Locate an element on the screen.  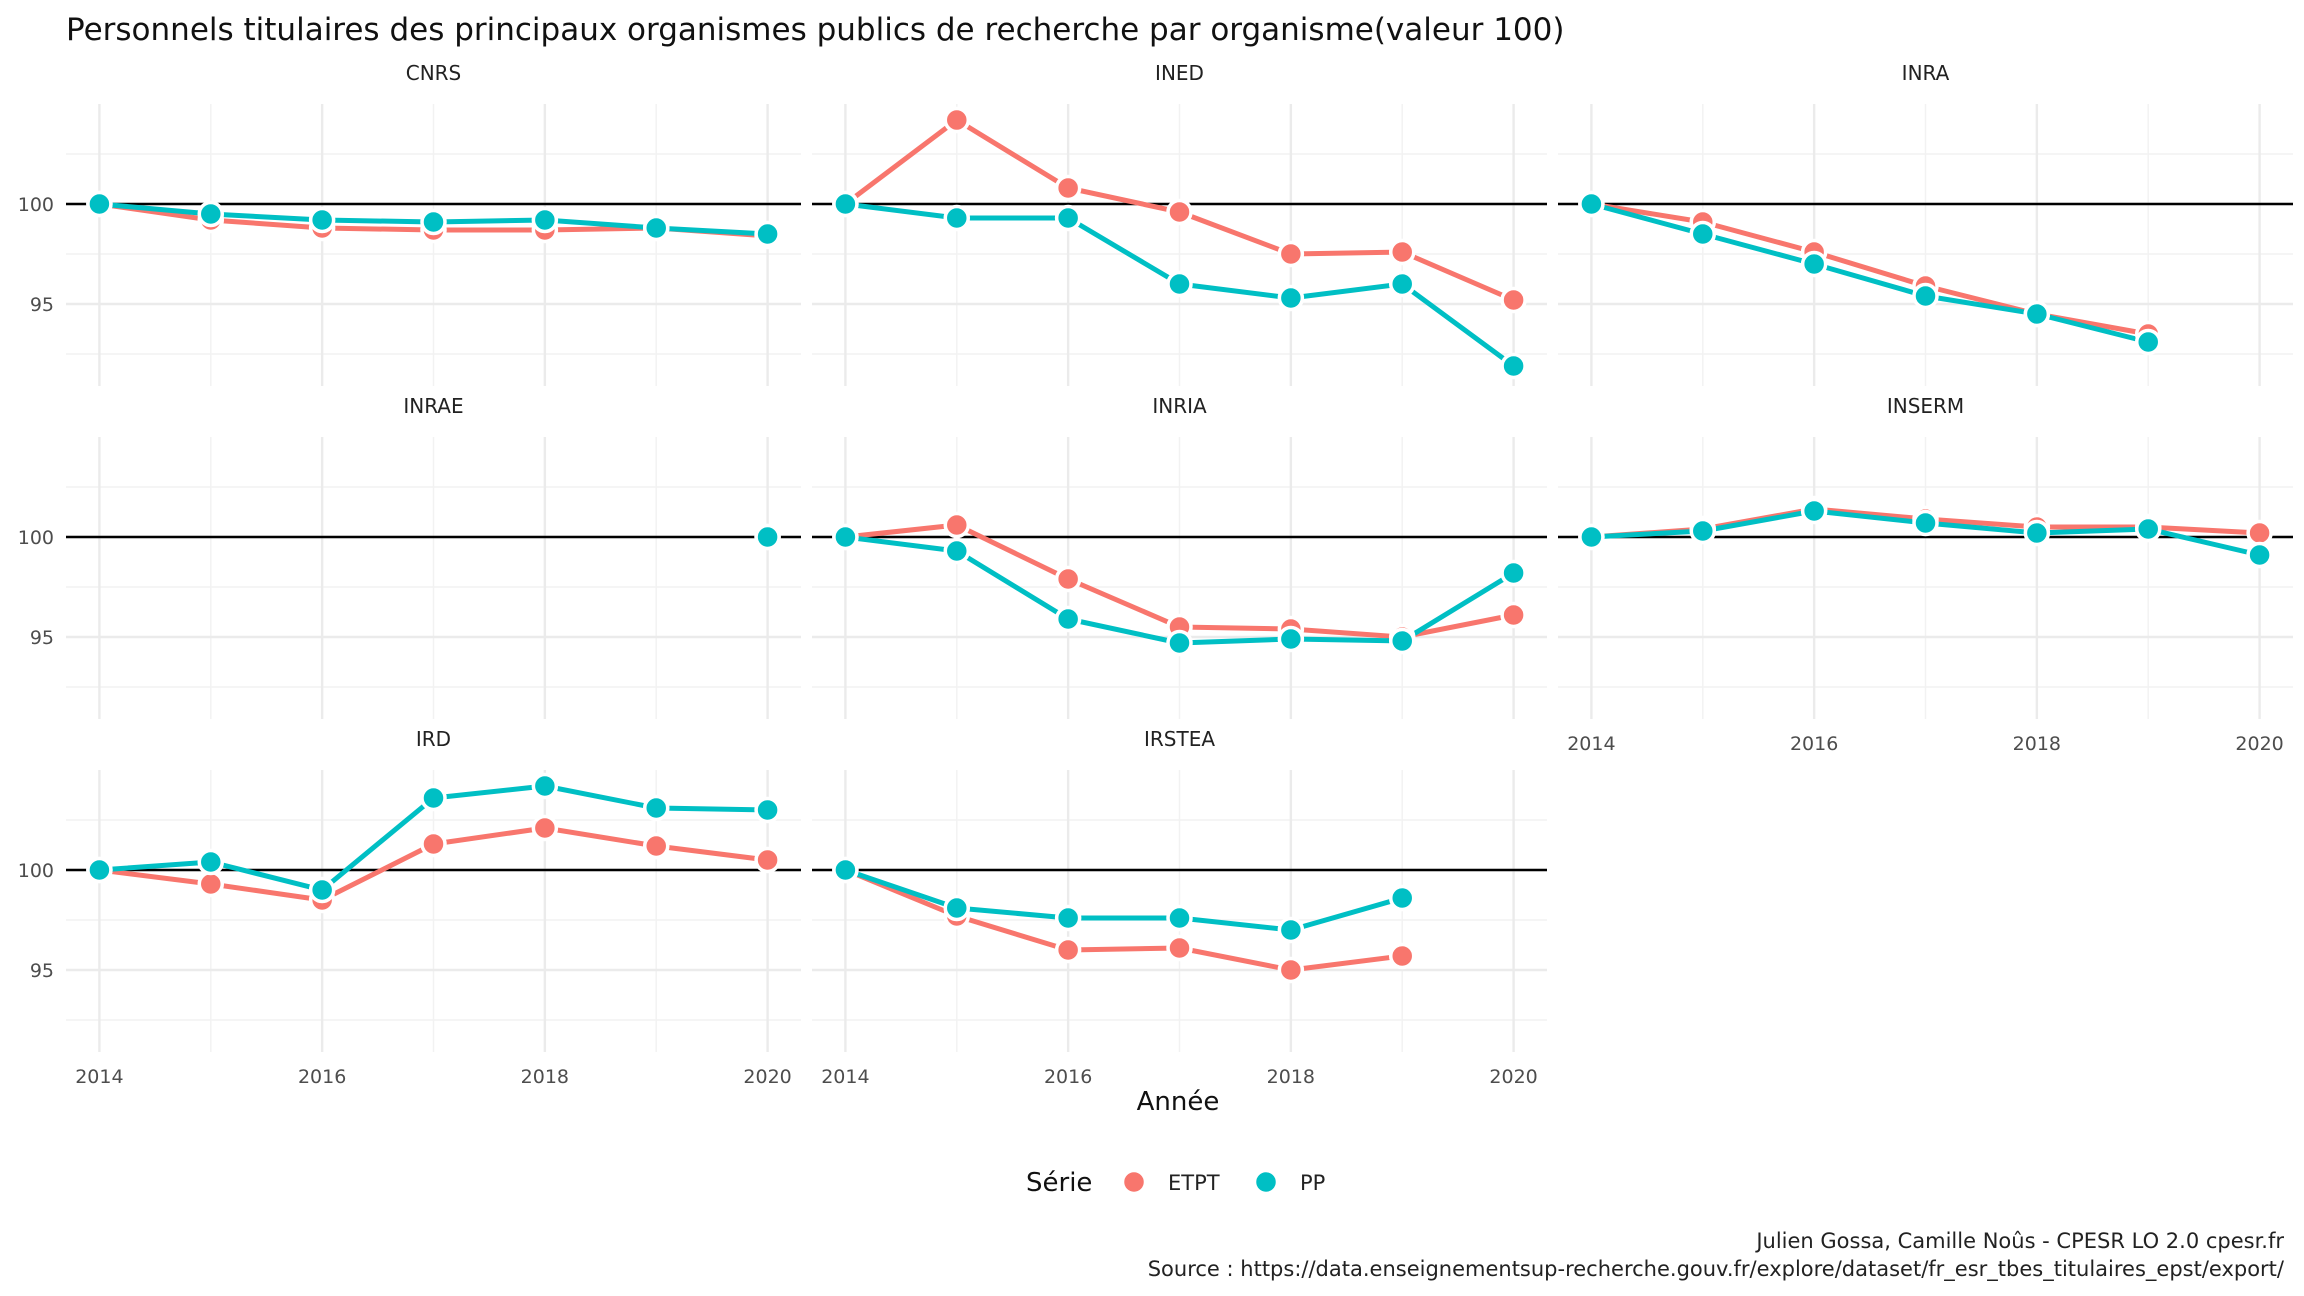
series-line-etpt-inra is located at coordinates (1869, 269).